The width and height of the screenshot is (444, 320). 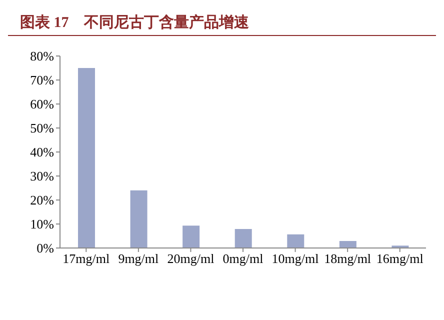 I want to click on x-tick-label: 10mg/ml, so click(x=296, y=258).